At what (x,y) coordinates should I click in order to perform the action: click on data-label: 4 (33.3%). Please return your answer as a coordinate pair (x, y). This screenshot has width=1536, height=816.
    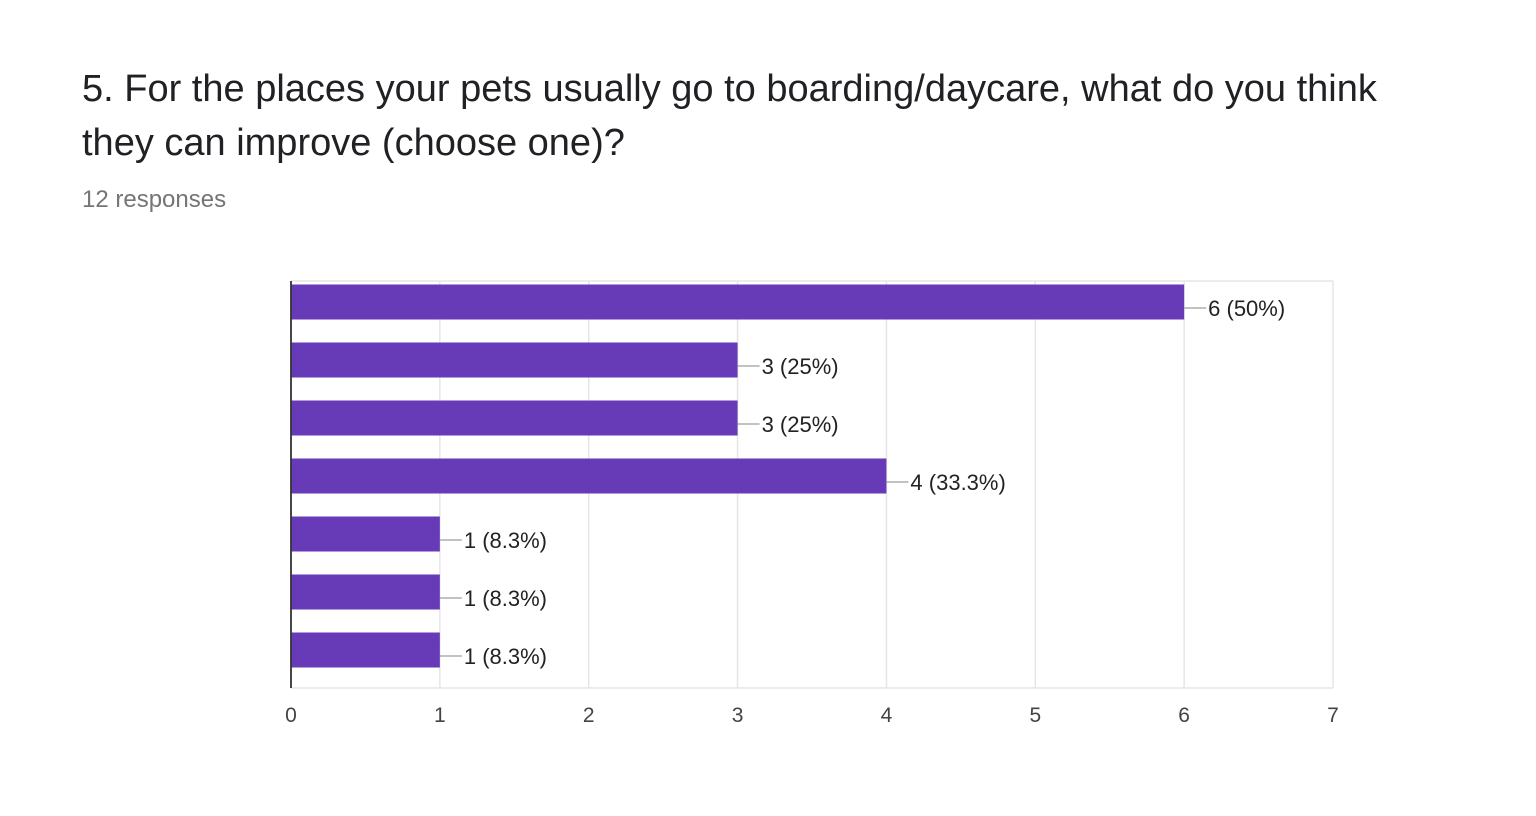
    Looking at the image, I should click on (957, 482).